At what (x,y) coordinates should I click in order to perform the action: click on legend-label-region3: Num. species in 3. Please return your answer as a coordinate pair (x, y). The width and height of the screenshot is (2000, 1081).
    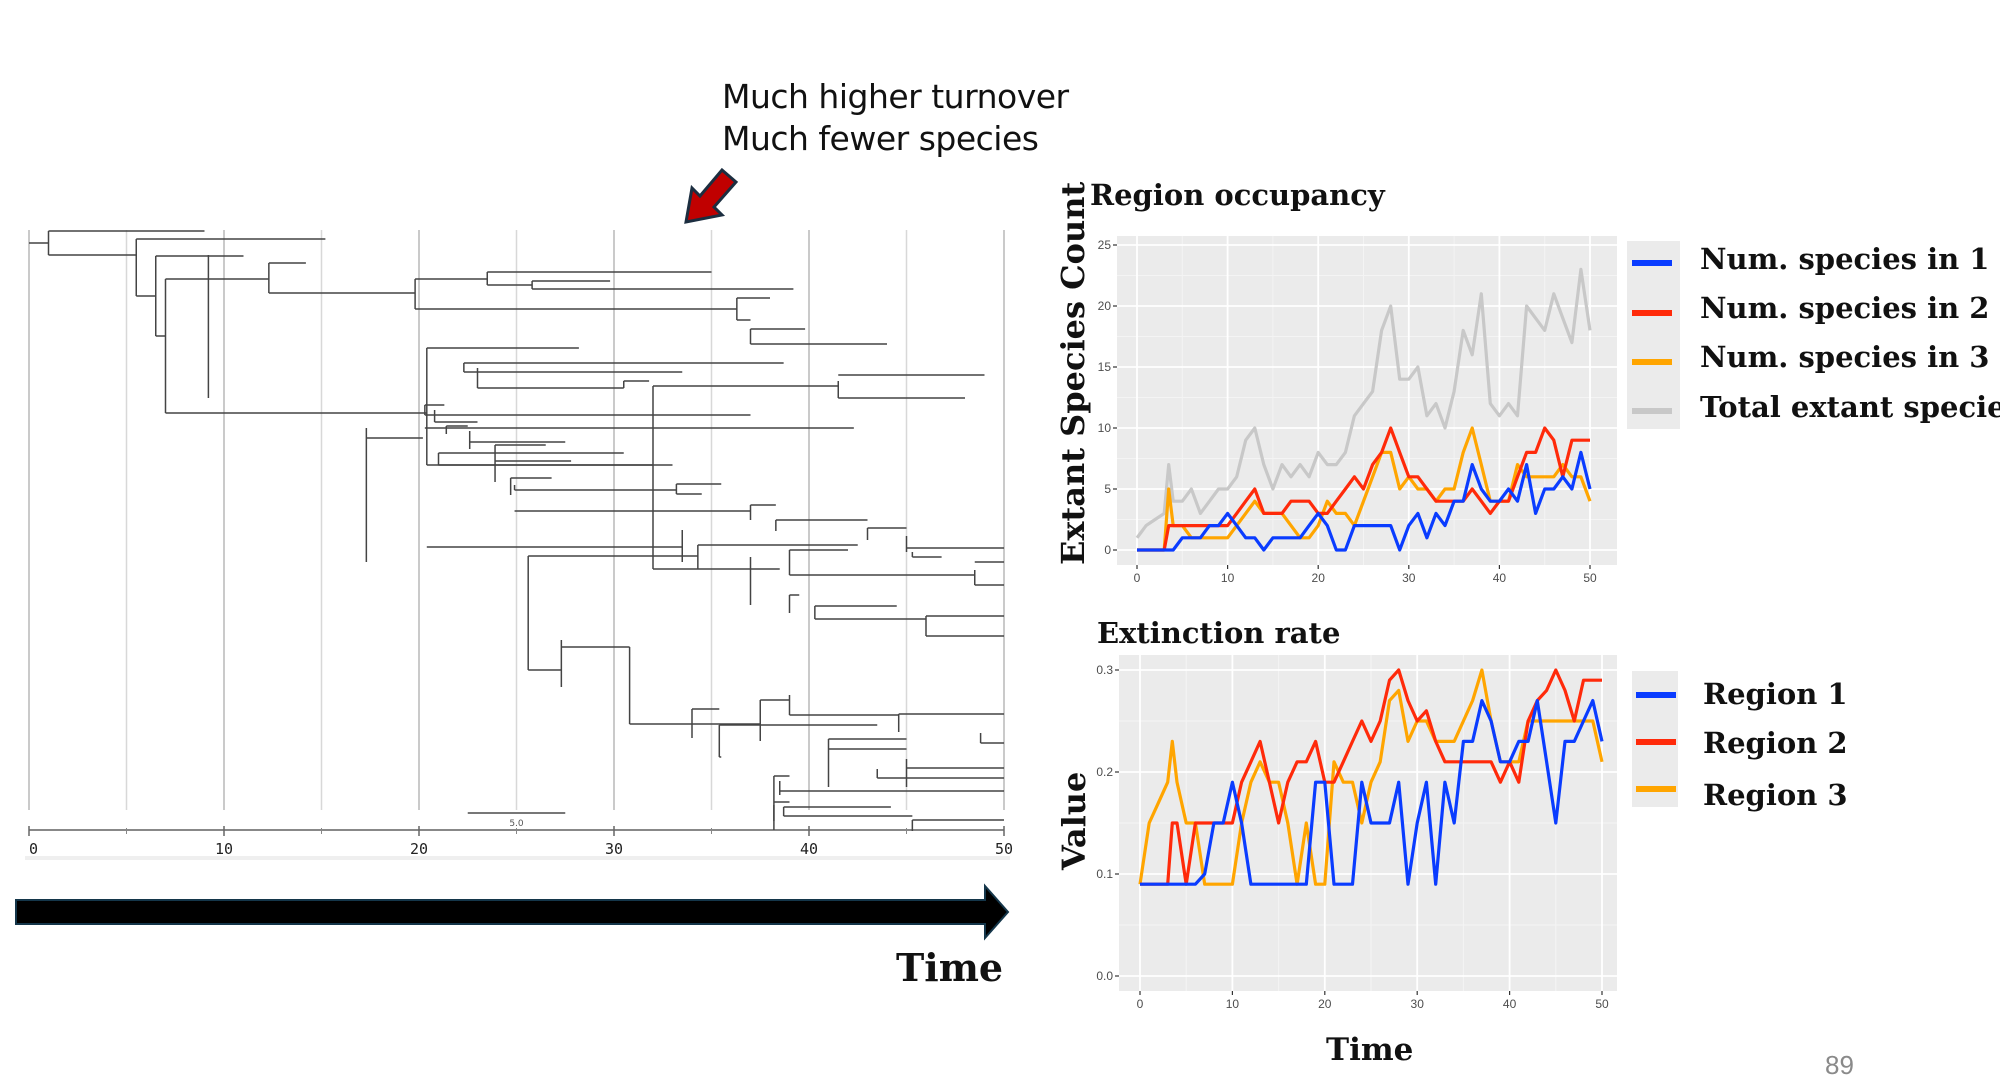
    Looking at the image, I should click on (1845, 357).